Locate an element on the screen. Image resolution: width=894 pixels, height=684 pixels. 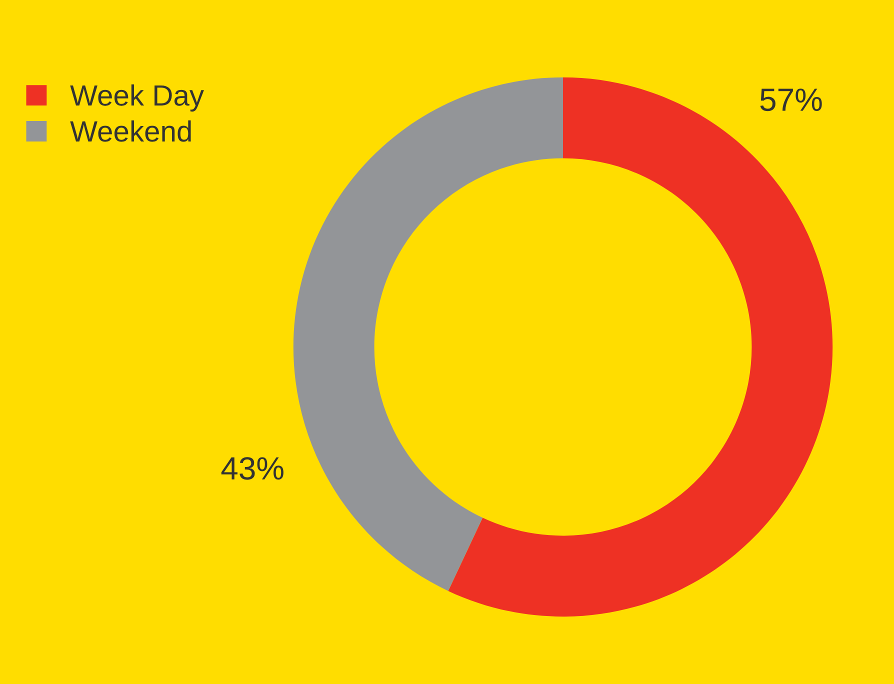
legend-label: Week Day is located at coordinates (137, 98).